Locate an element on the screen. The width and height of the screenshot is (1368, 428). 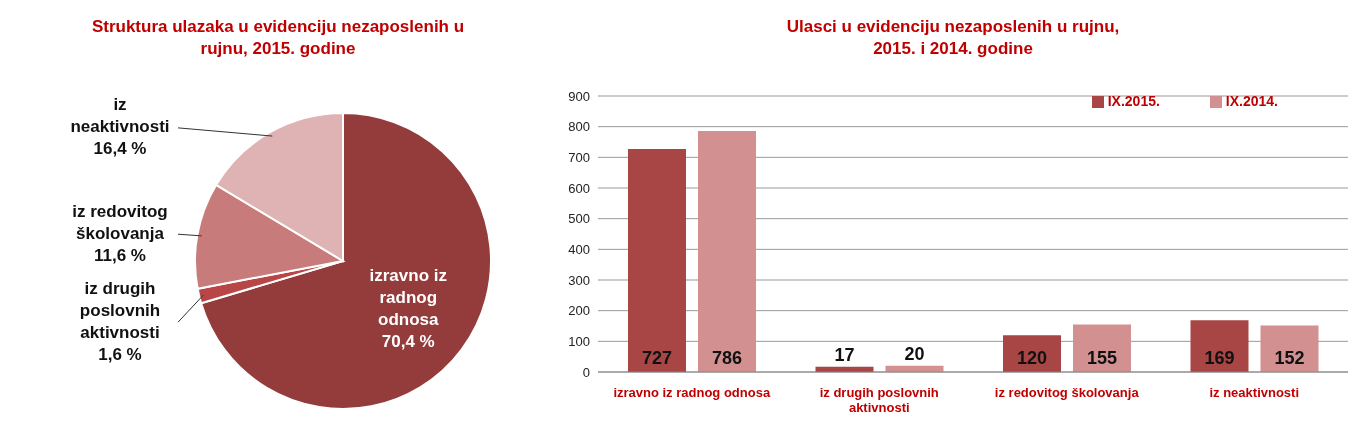
data-label: 155 is located at coordinates (1102, 358).